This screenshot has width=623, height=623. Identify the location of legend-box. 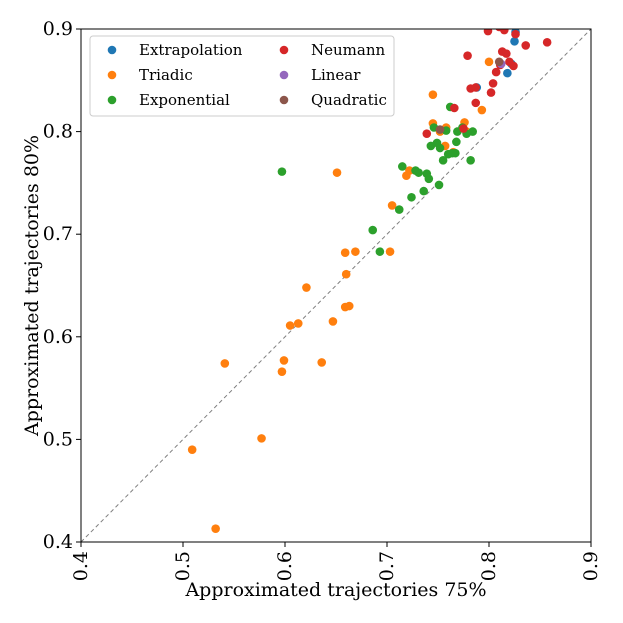
(242, 76).